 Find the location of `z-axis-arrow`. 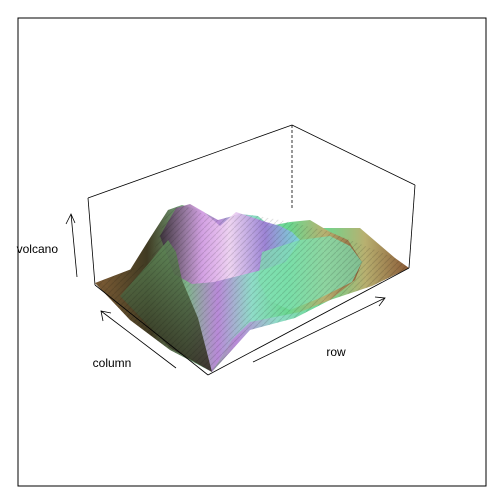

z-axis-arrow is located at coordinates (71, 245).